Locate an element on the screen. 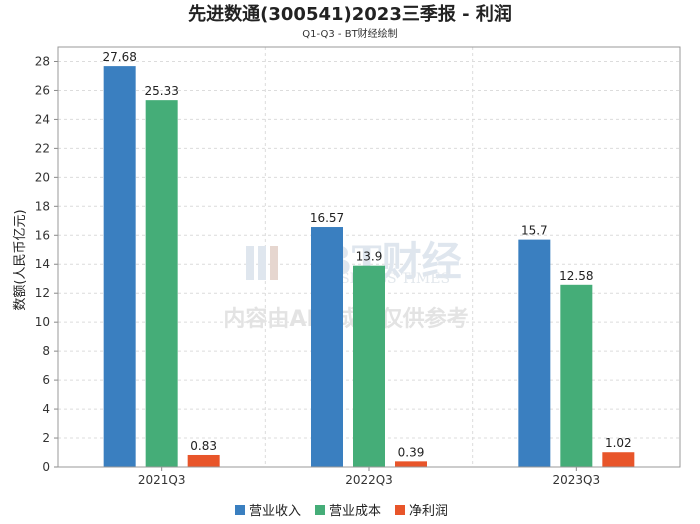 This screenshot has width=700, height=524. y-tick-label: 0 is located at coordinates (46, 467).